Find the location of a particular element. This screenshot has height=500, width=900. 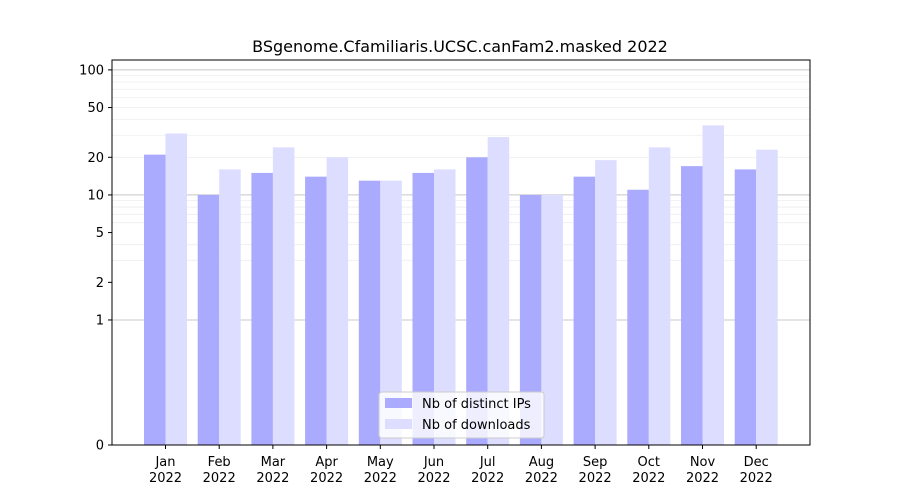

x-tick-label-month: Oct is located at coordinates (649, 462).